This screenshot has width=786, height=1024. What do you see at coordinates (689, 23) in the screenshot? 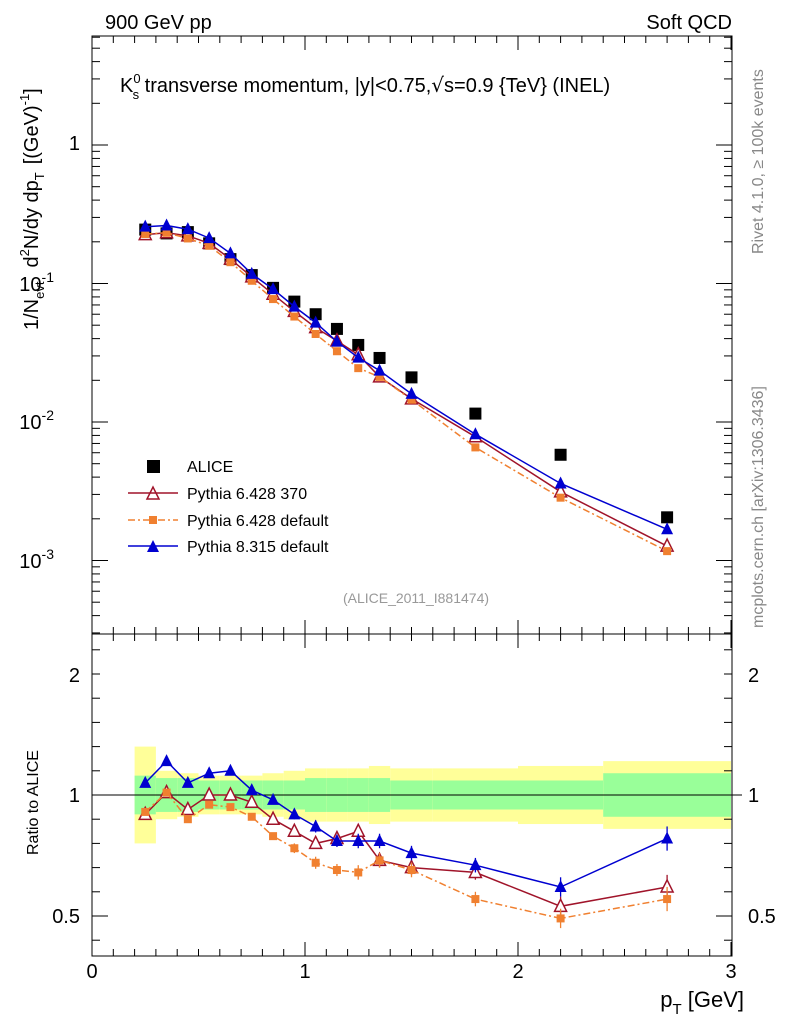
I see `header-right: Soft QCD` at bounding box center [689, 23].